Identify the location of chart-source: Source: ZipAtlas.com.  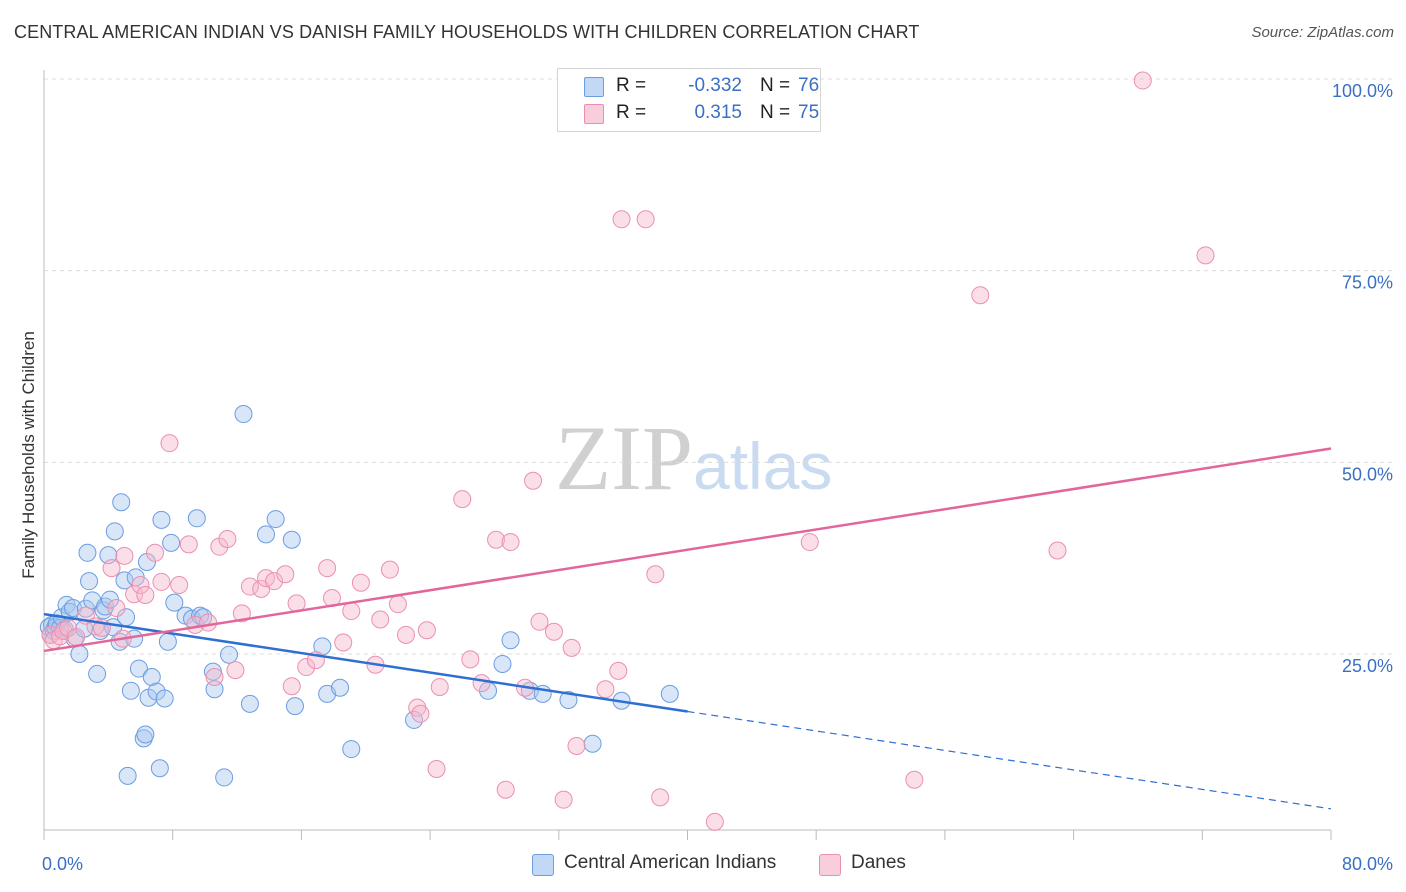
(1322, 32).